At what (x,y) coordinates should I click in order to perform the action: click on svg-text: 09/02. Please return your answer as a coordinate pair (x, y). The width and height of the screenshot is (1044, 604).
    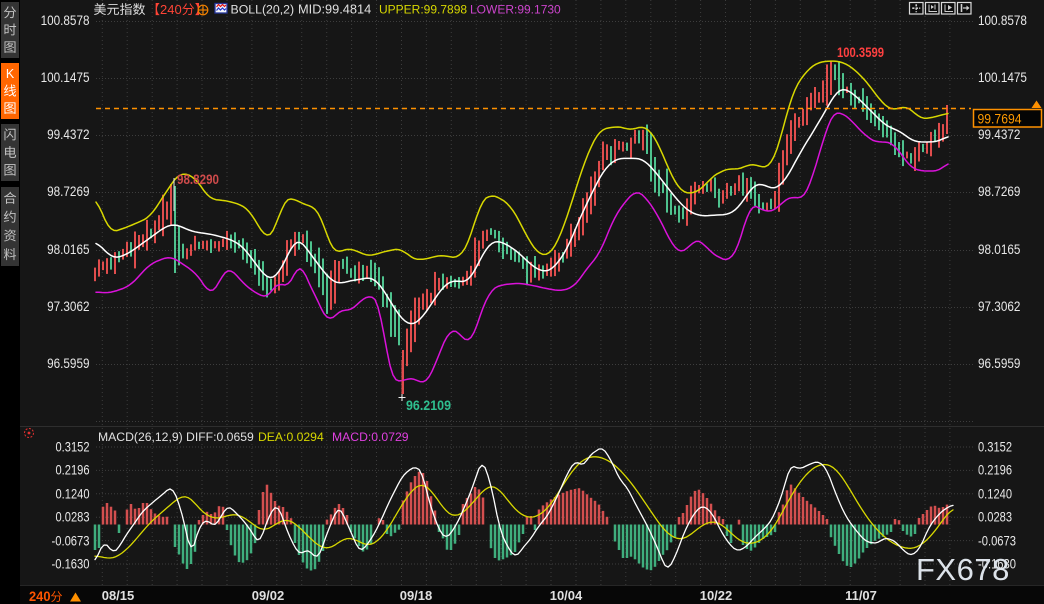
    Looking at the image, I should click on (268, 595).